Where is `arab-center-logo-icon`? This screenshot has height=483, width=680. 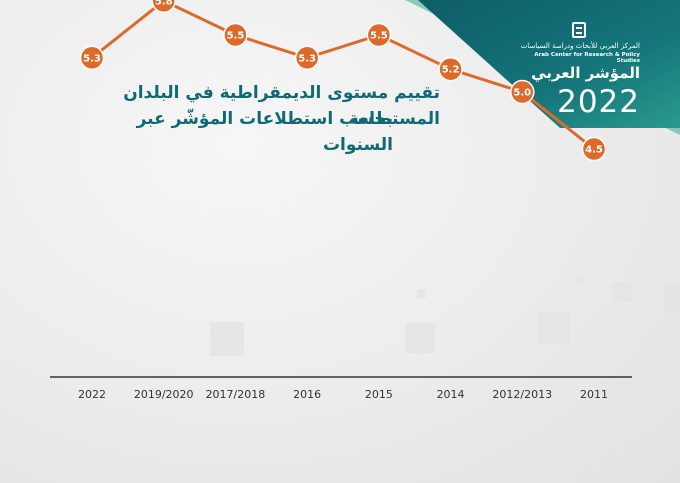 arab-center-logo-icon is located at coordinates (579, 30).